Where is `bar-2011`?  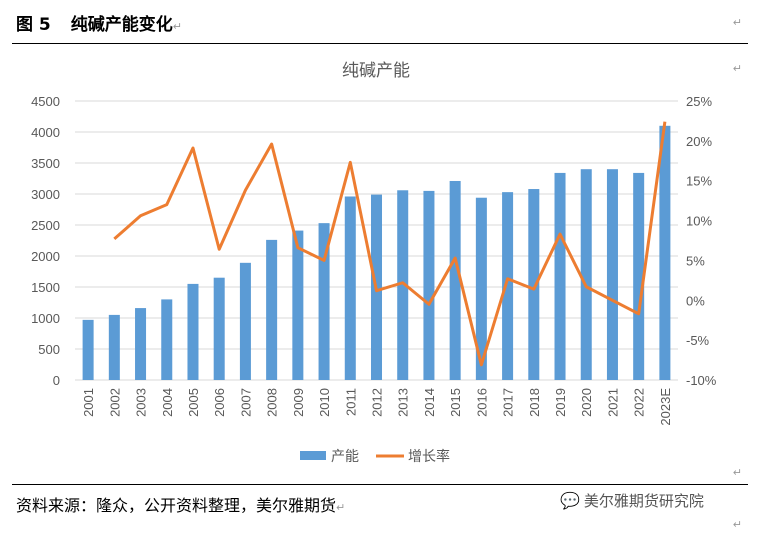
bar-2011 is located at coordinates (350, 288).